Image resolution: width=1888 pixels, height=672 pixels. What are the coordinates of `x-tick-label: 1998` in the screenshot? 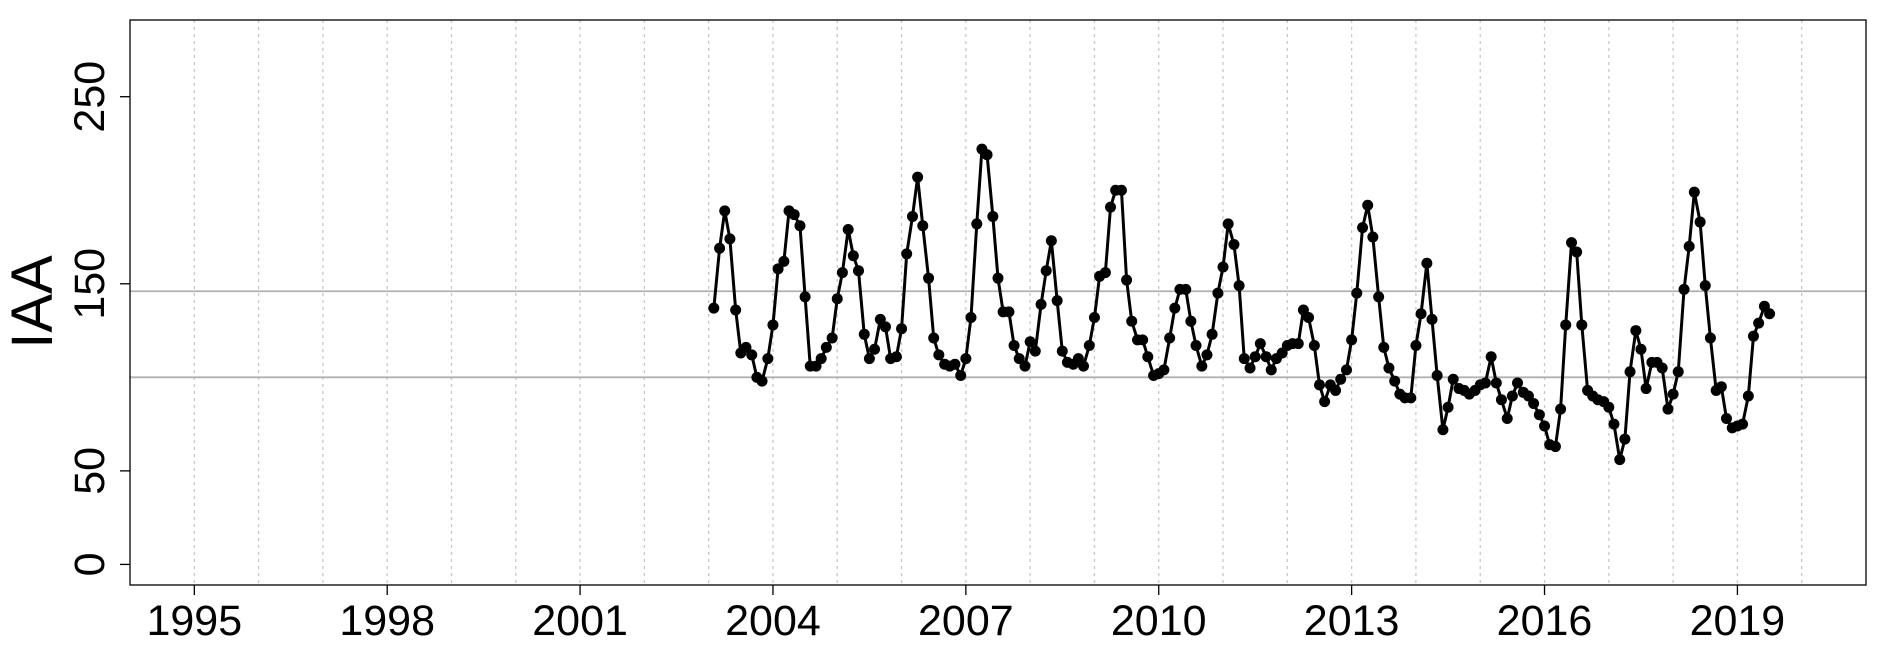 It's located at (387, 621).